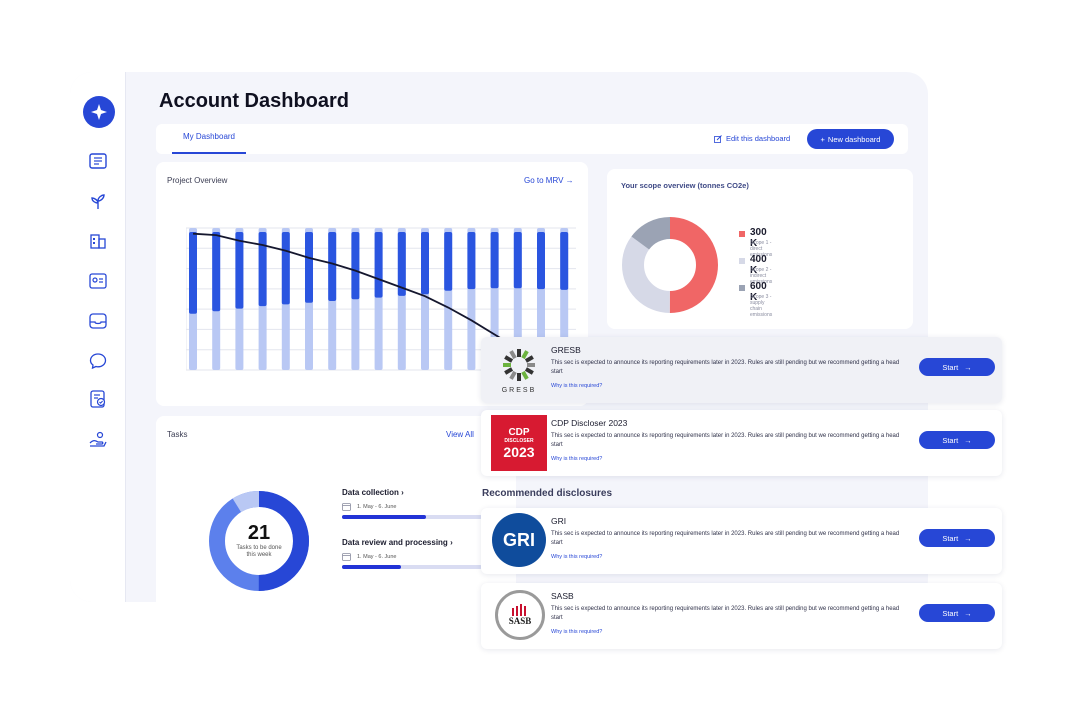  I want to click on tasks-title: Tasks, so click(177, 434).